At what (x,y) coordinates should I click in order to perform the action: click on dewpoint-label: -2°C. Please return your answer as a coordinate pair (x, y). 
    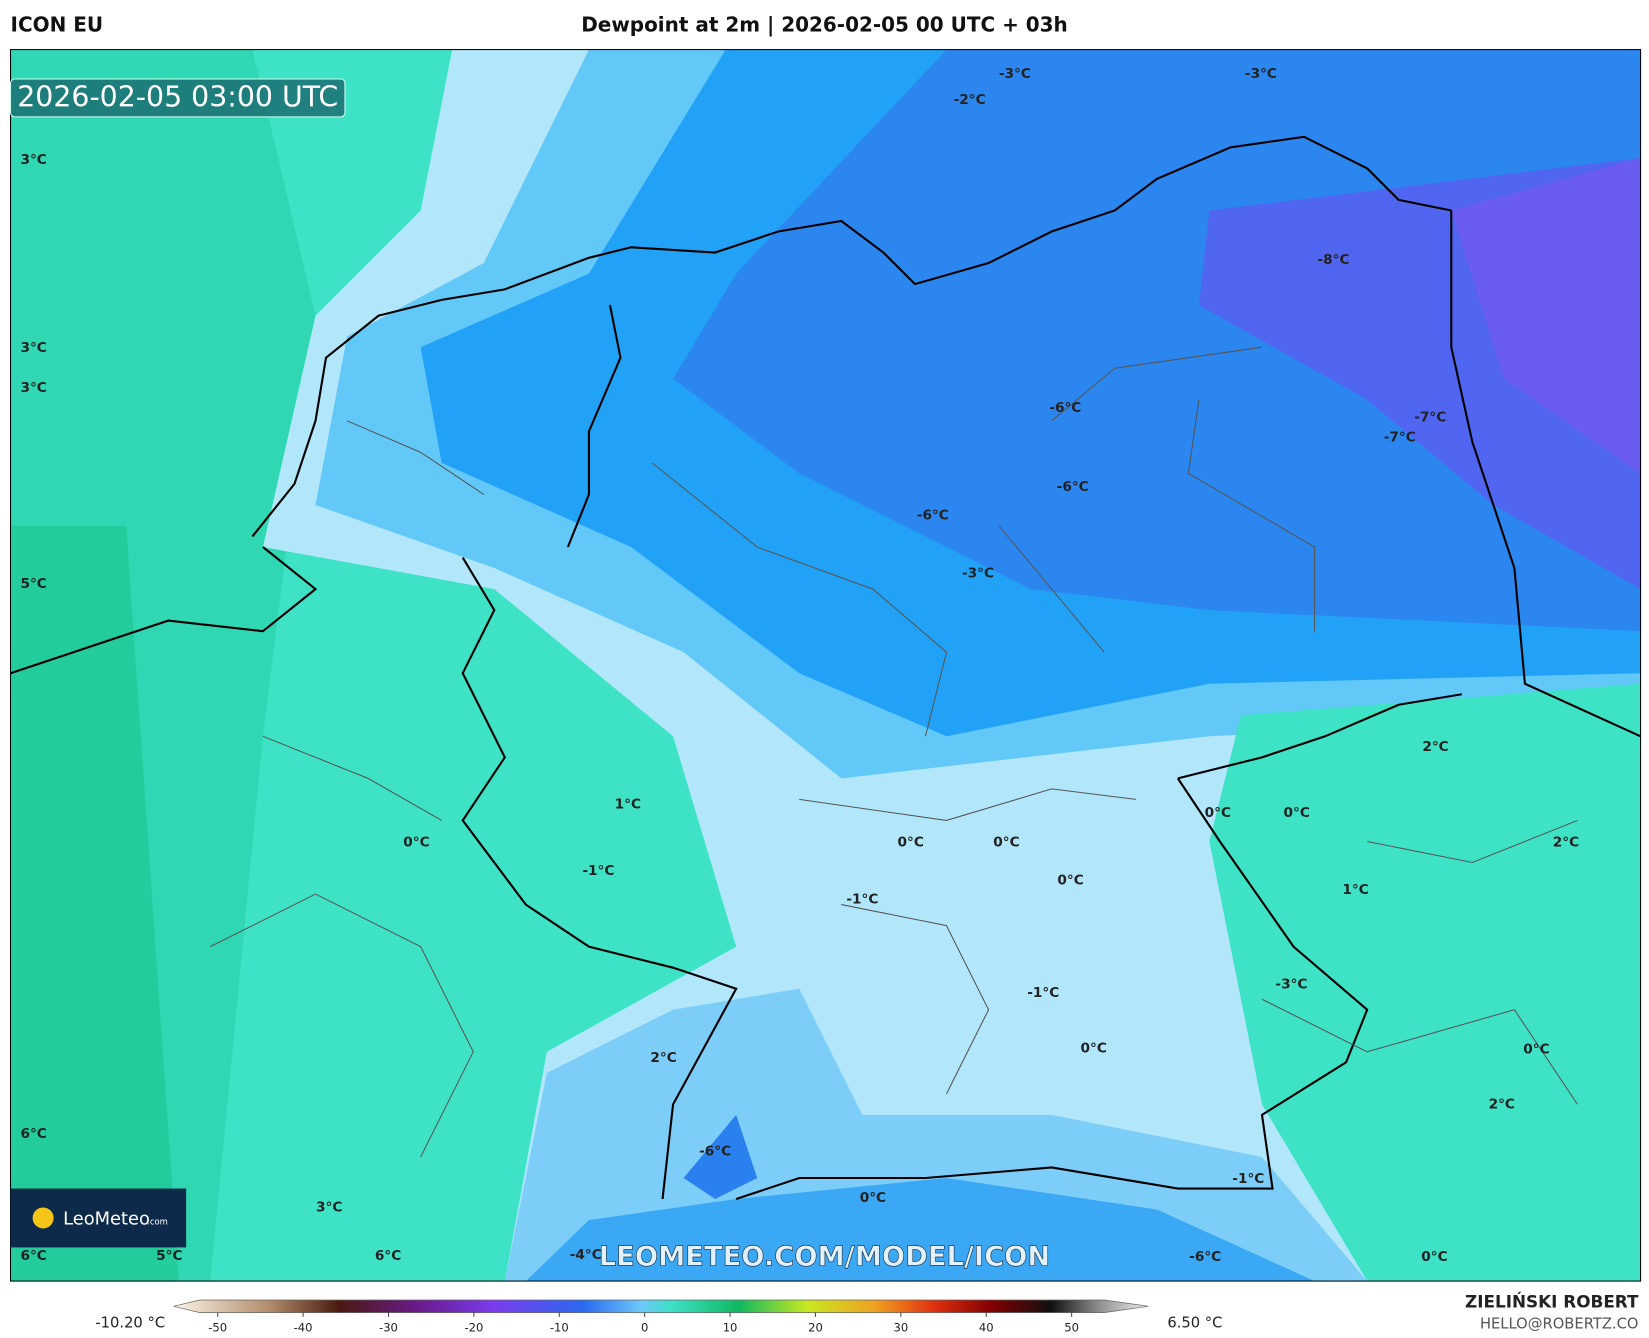
    Looking at the image, I should click on (970, 100).